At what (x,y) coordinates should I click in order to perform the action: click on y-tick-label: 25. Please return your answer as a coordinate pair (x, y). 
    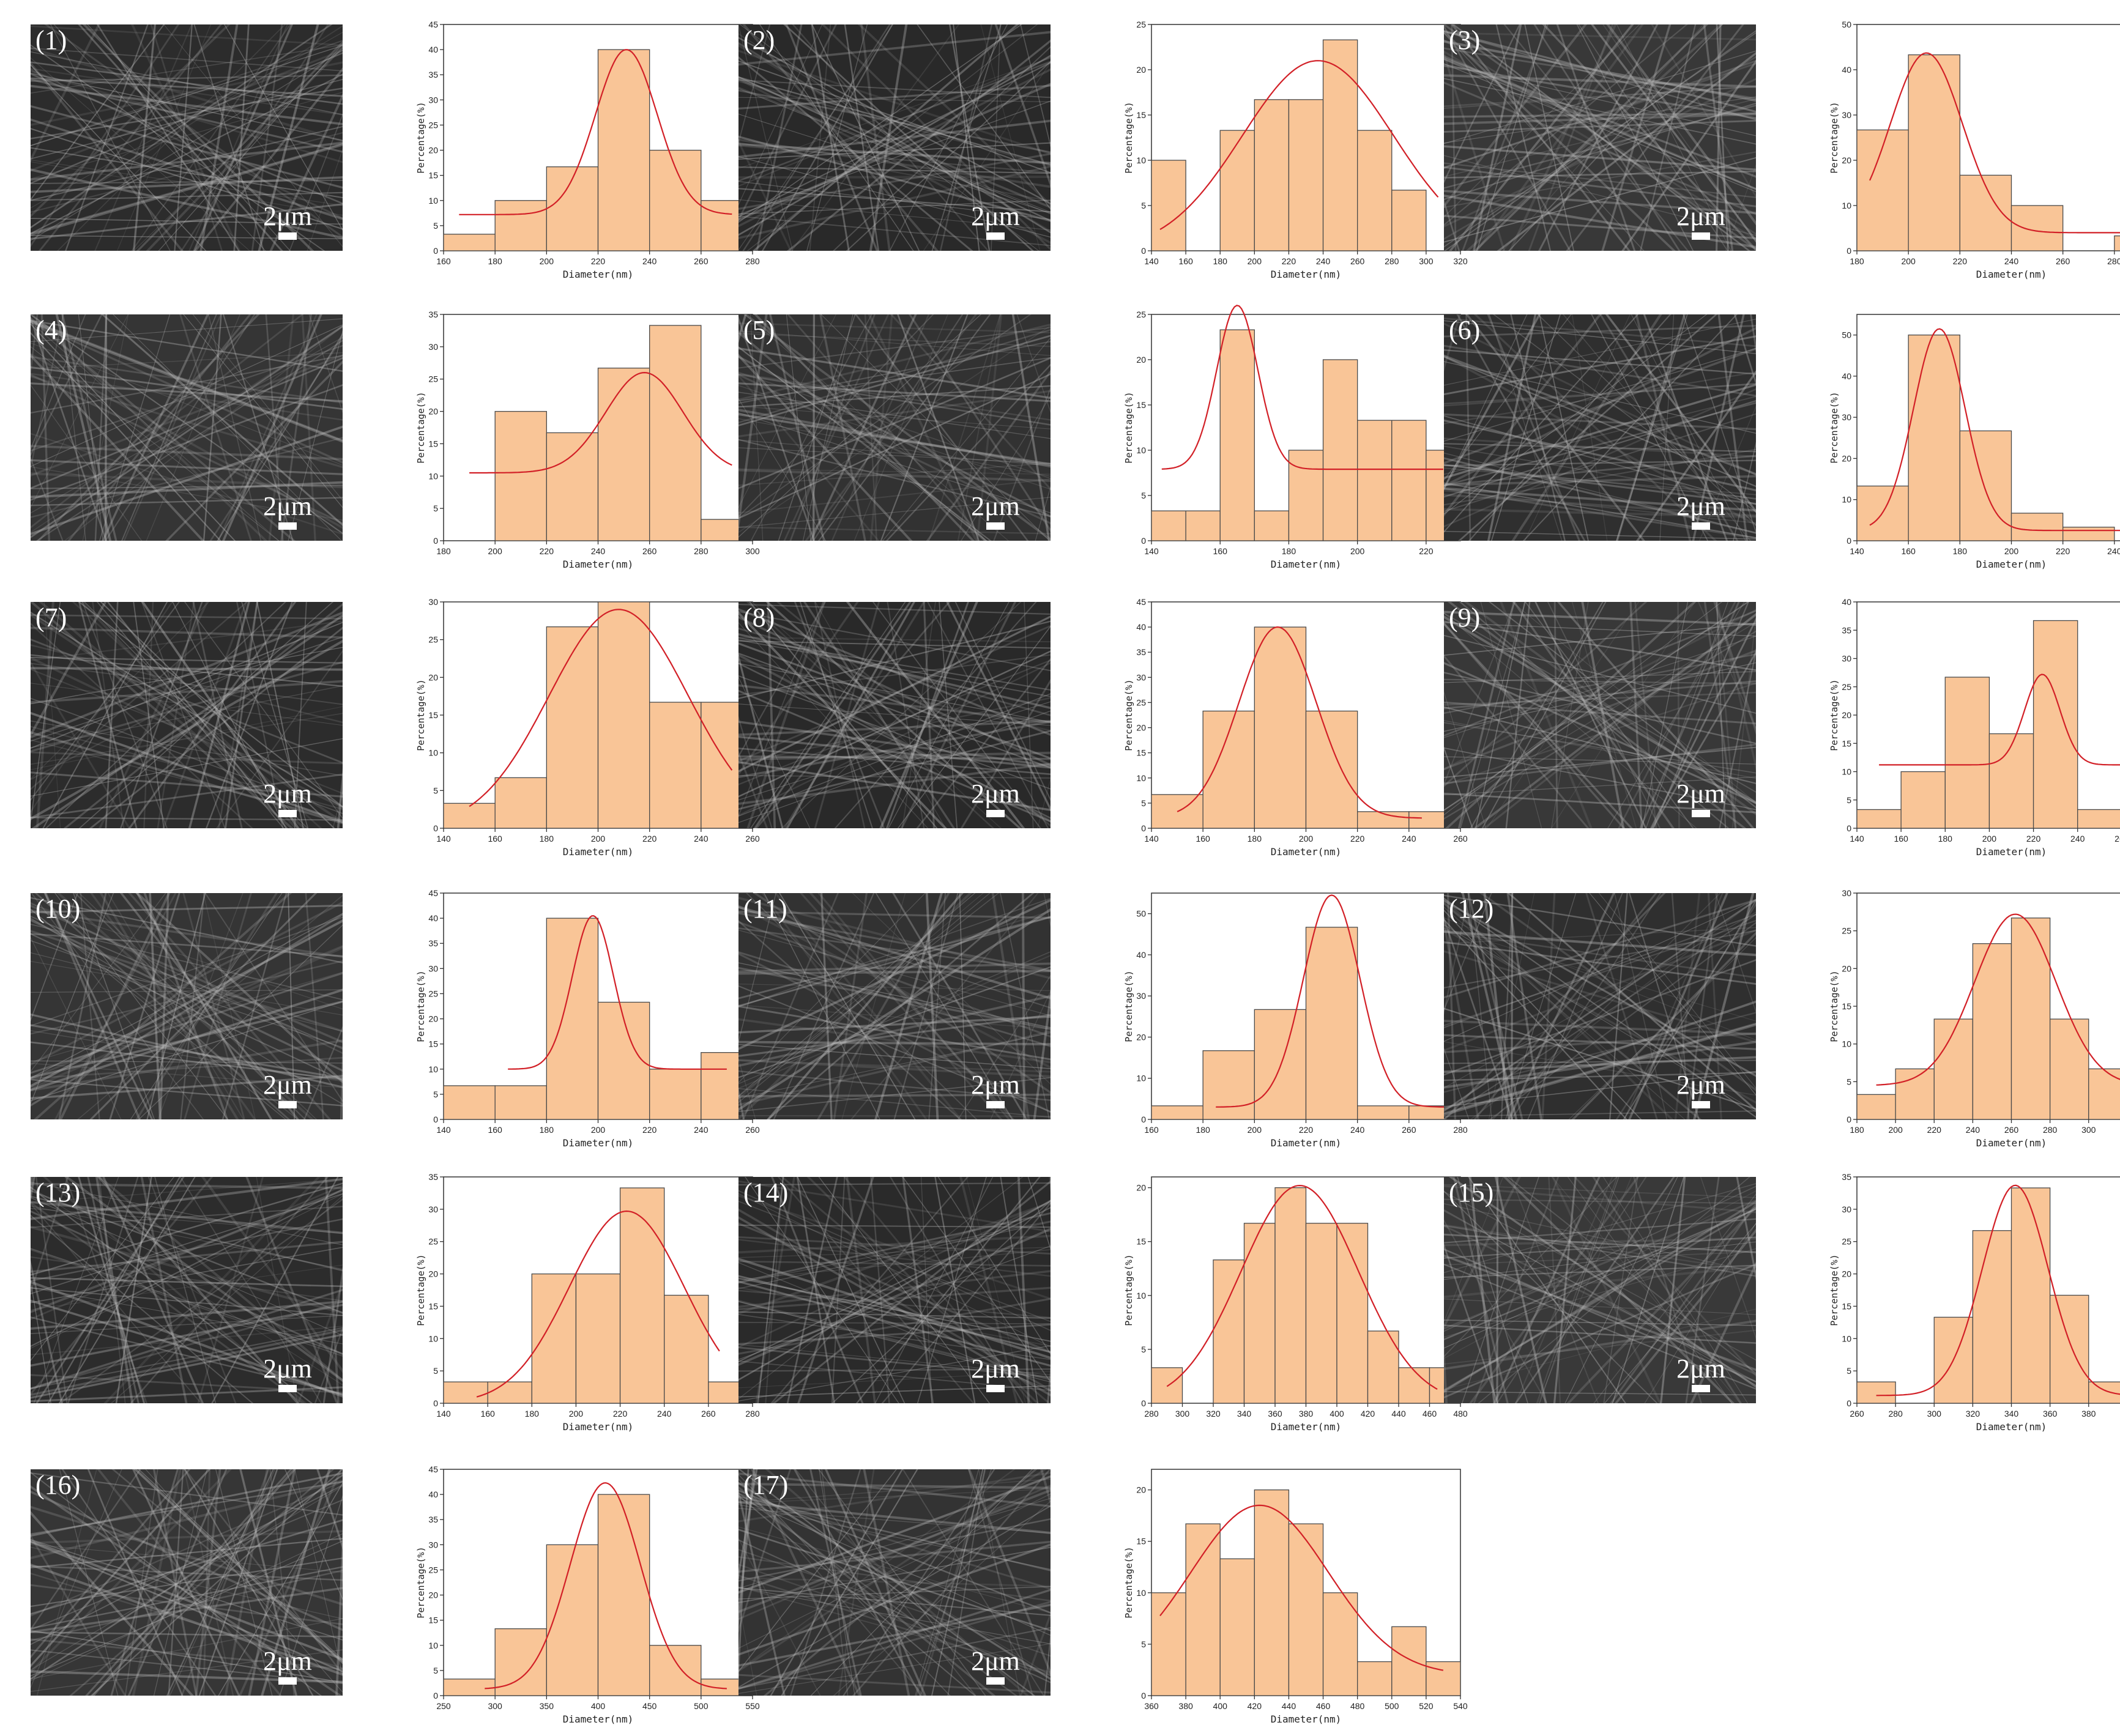
    Looking at the image, I should click on (433, 640).